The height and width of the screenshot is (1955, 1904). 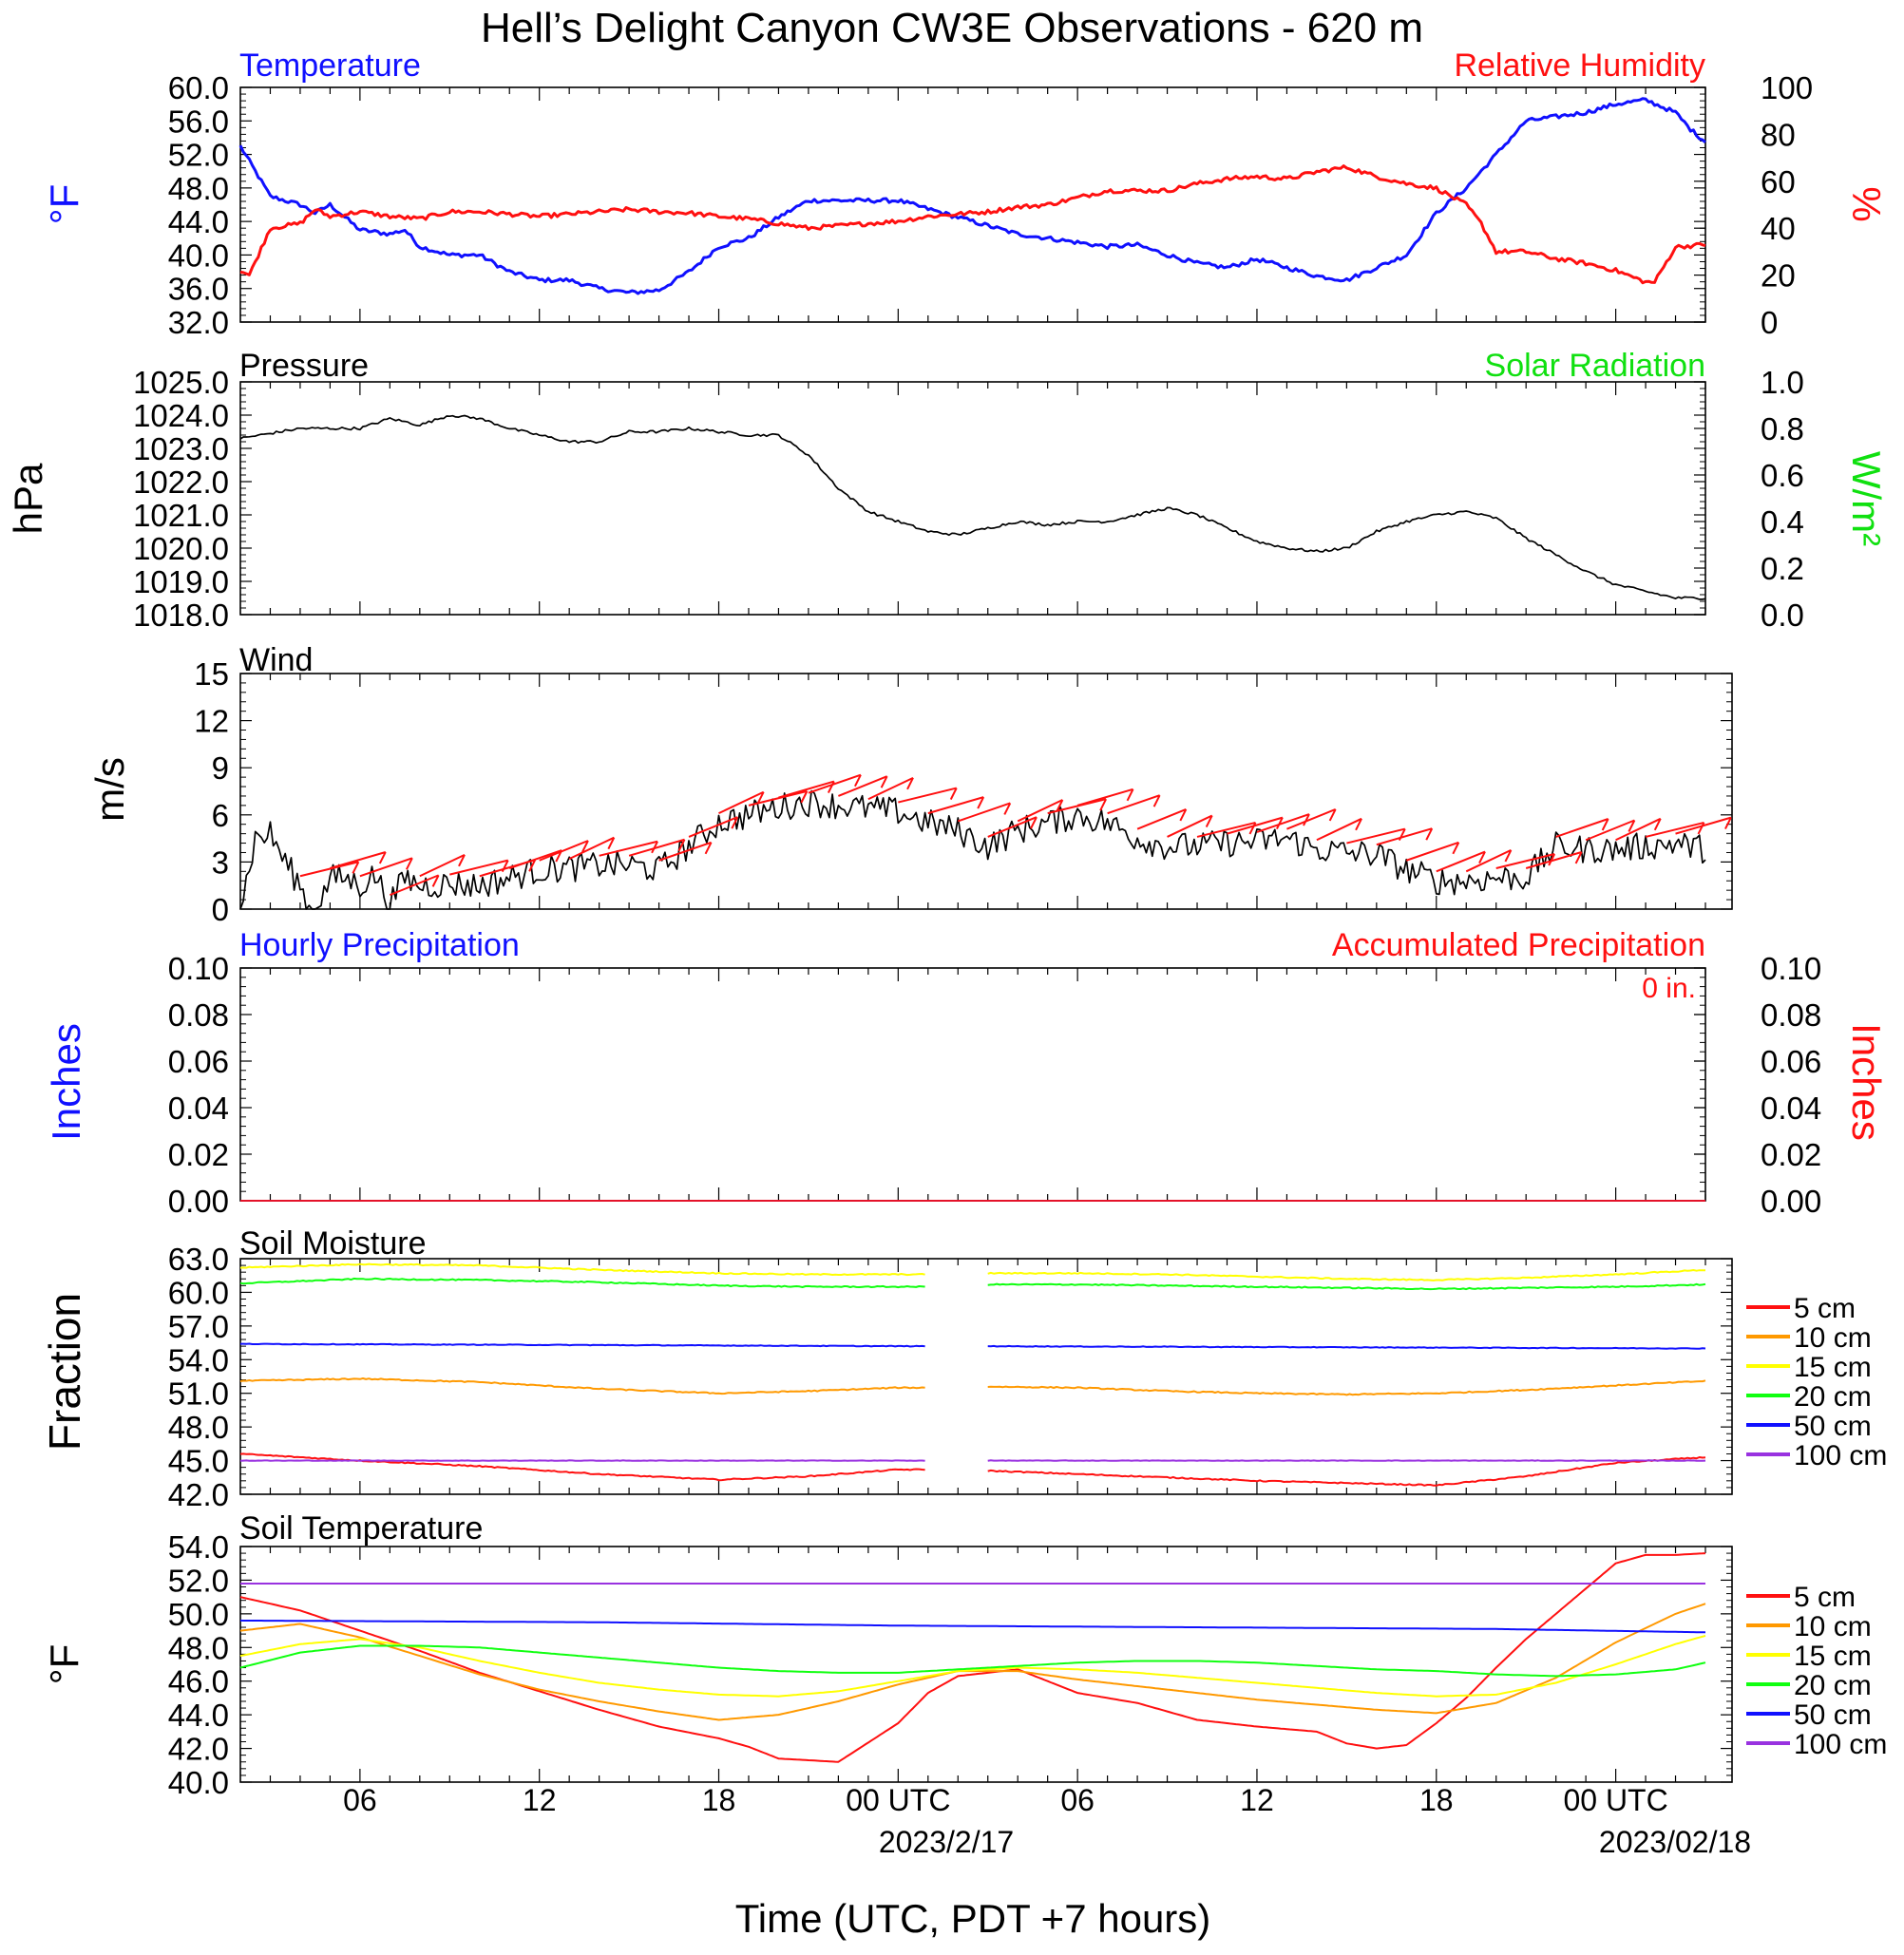 What do you see at coordinates (1347, 1387) in the screenshot?
I see `series-line-10-cm` at bounding box center [1347, 1387].